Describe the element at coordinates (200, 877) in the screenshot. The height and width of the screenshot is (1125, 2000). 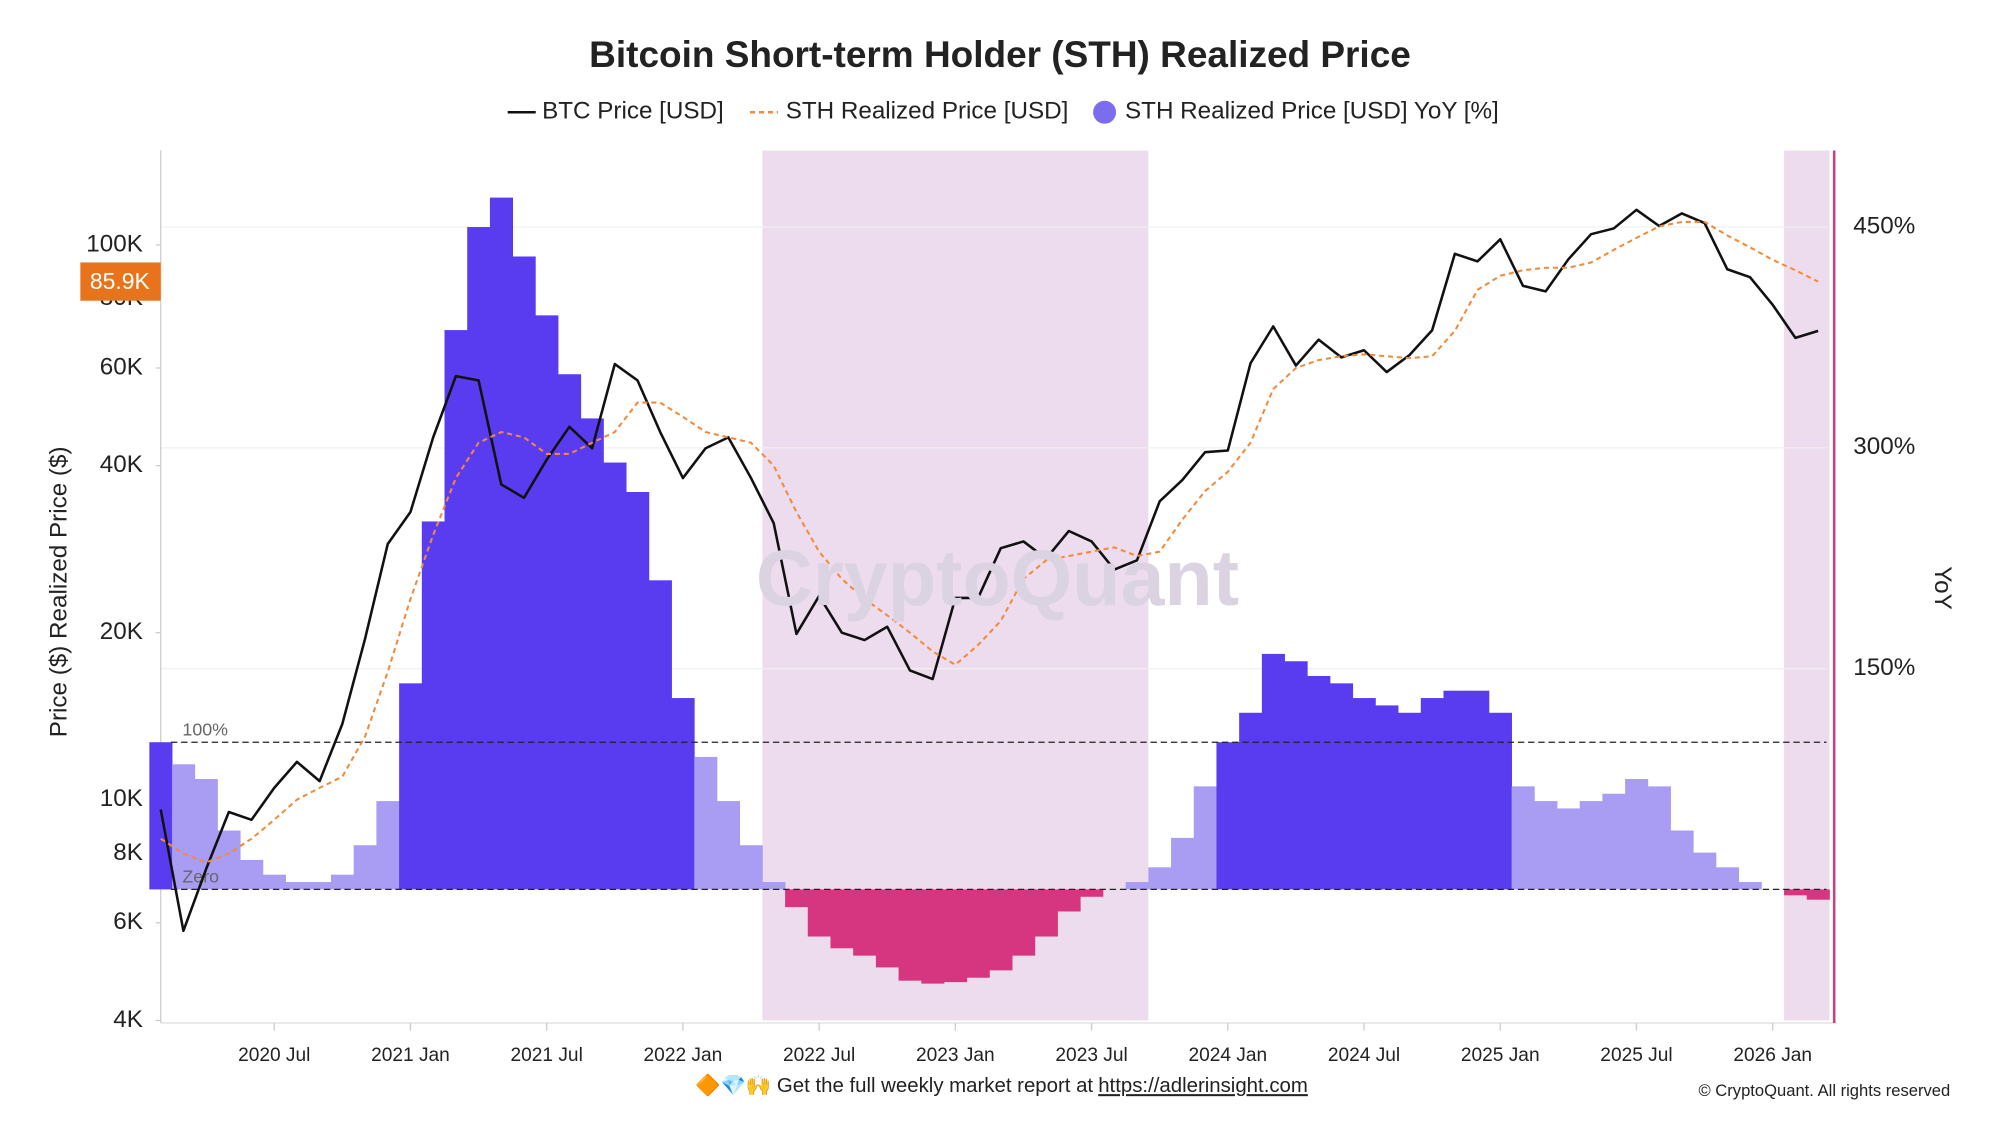
I see `reference-label: Zero` at that location.